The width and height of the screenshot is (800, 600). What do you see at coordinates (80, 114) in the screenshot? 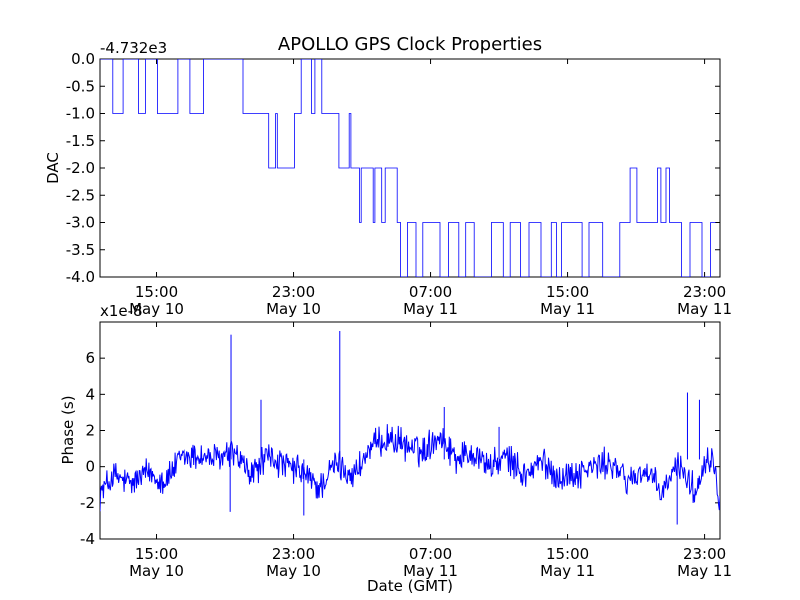
I see `ytick-label: -1.0` at bounding box center [80, 114].